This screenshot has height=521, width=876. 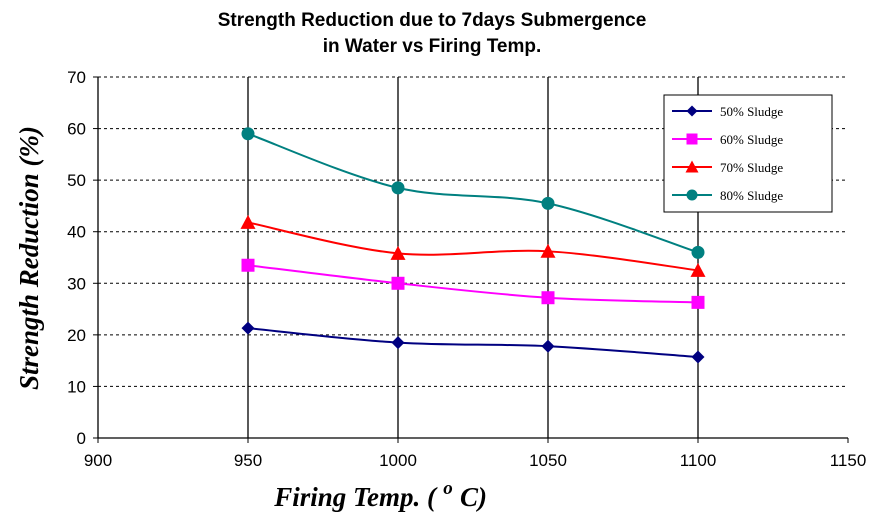 I want to click on legend-label-50-sludge: 50% Sludge, so click(x=751, y=111).